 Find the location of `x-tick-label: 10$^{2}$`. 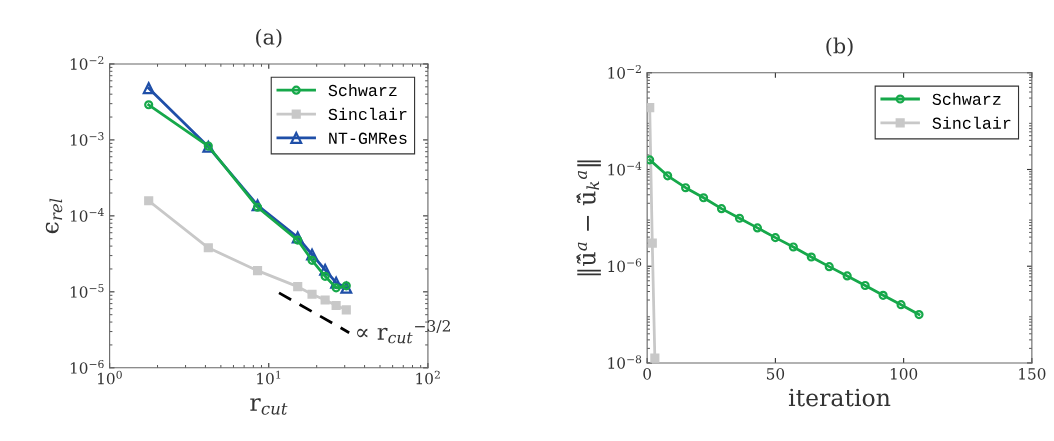

x-tick-label: 10$^{2}$ is located at coordinates (428, 377).